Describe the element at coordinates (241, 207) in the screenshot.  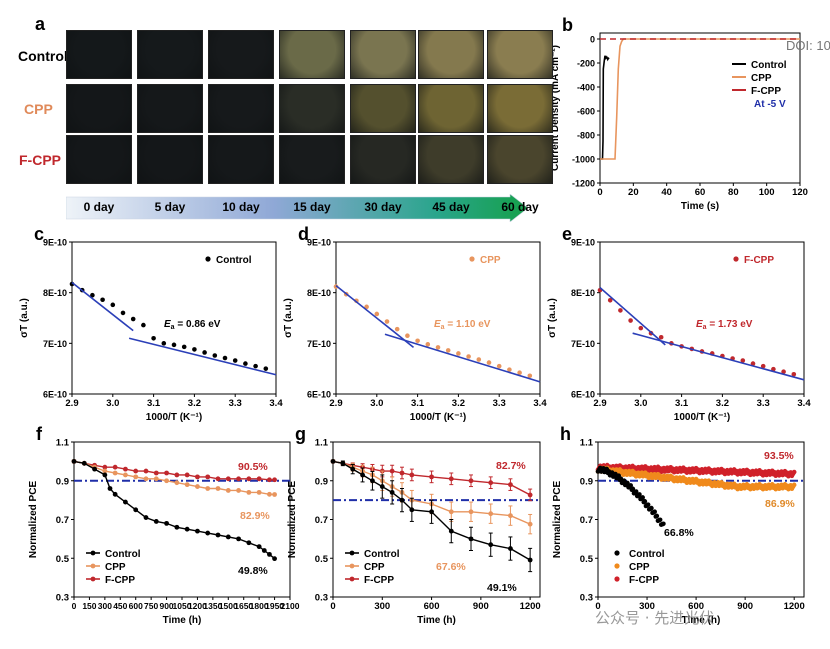
I see `day-label: 10 day` at that location.